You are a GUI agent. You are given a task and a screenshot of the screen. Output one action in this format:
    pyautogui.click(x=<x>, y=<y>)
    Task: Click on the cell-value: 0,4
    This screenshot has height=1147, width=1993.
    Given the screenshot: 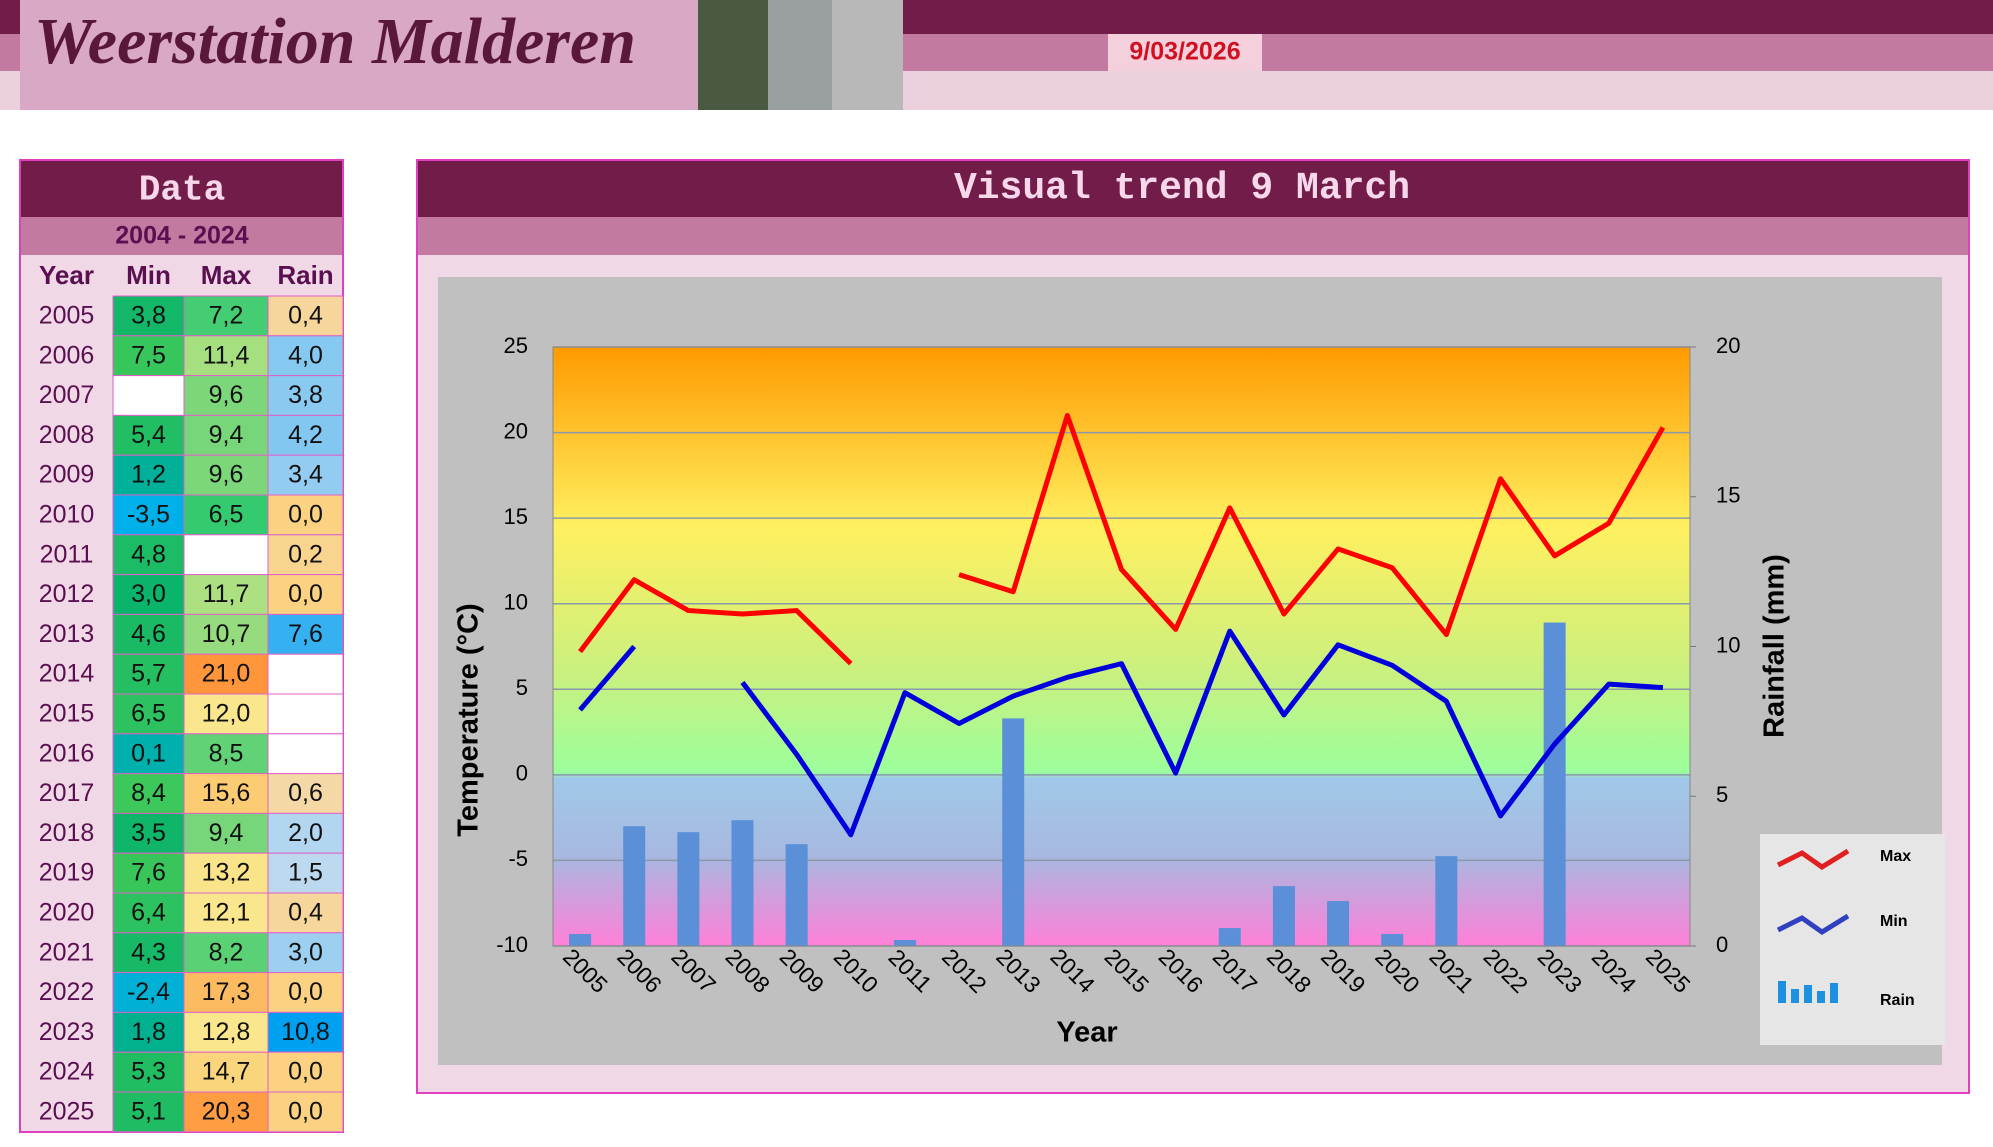 What is the action you would take?
    pyautogui.click(x=305, y=913)
    